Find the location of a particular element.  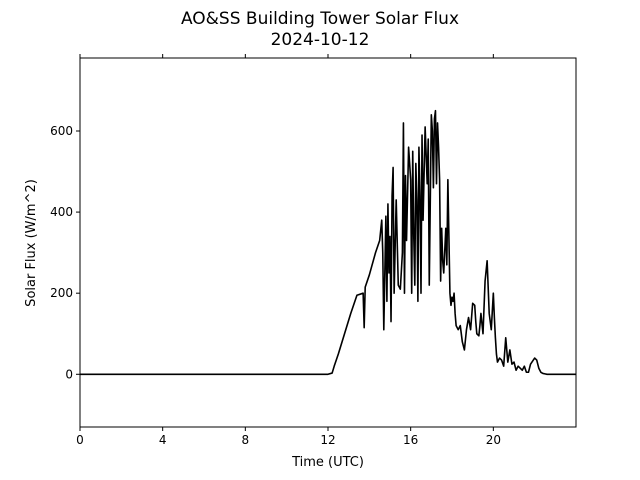

x-tick-label: 12 is located at coordinates (327, 440).